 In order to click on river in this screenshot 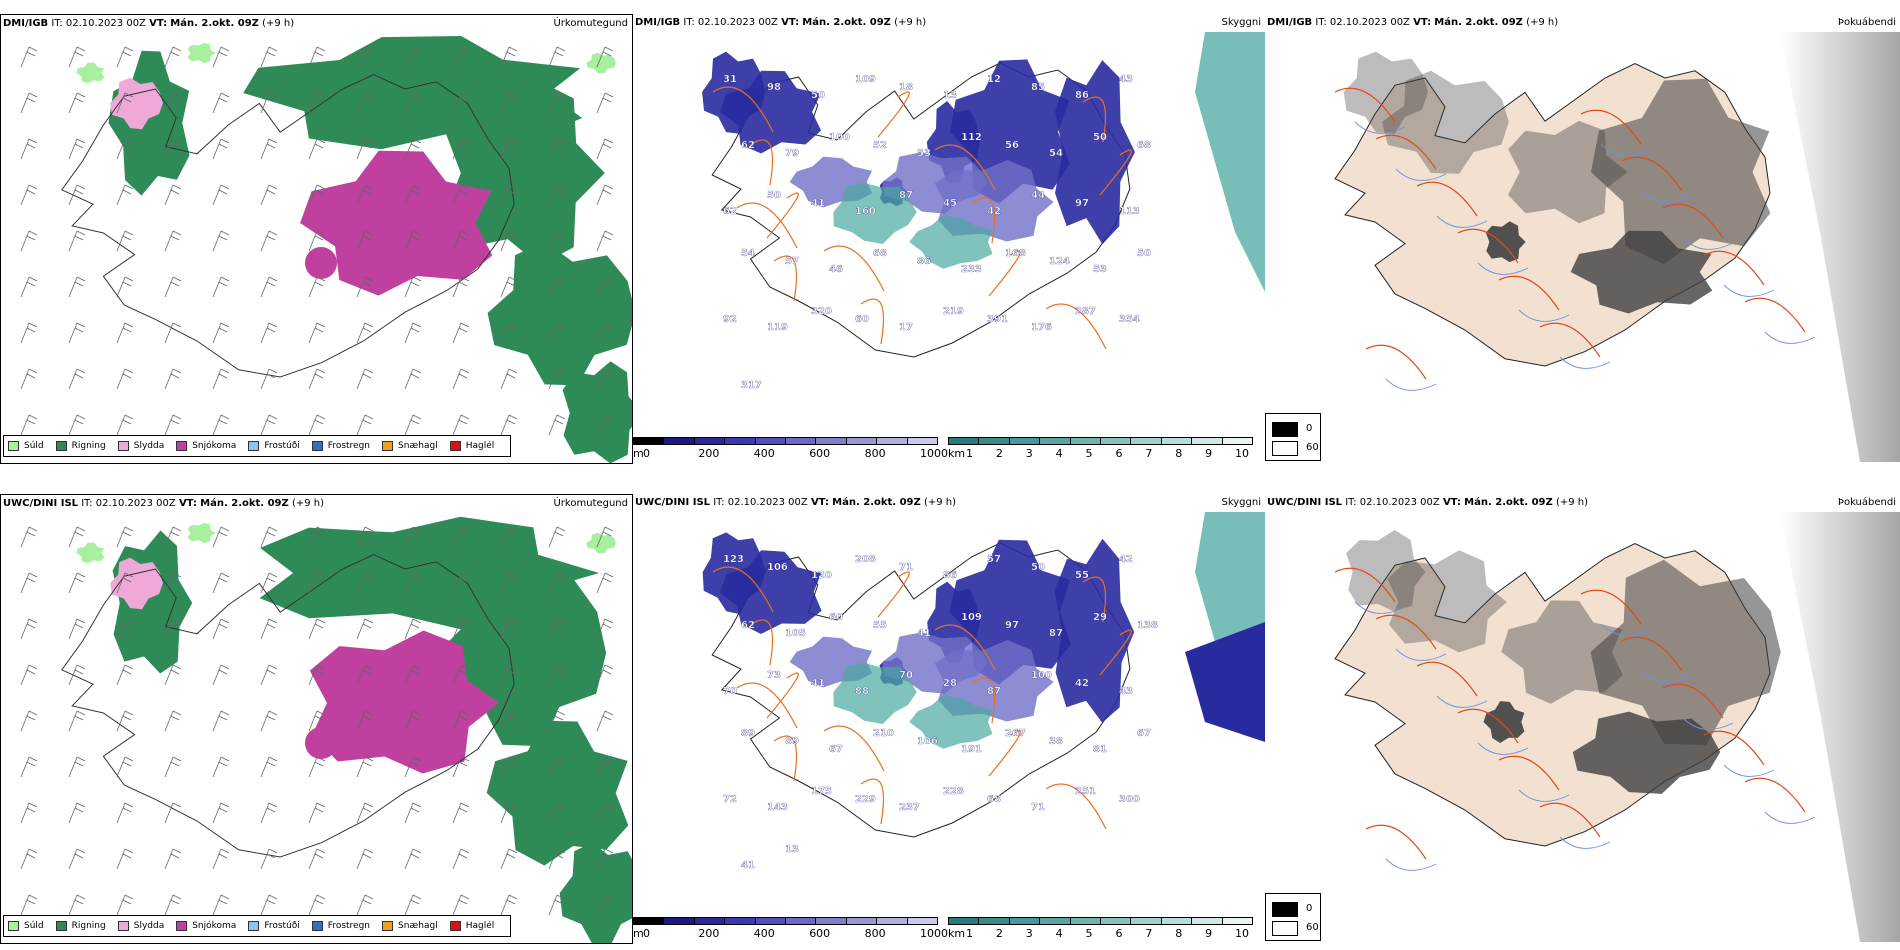, I will do `click(1585, 362)`.